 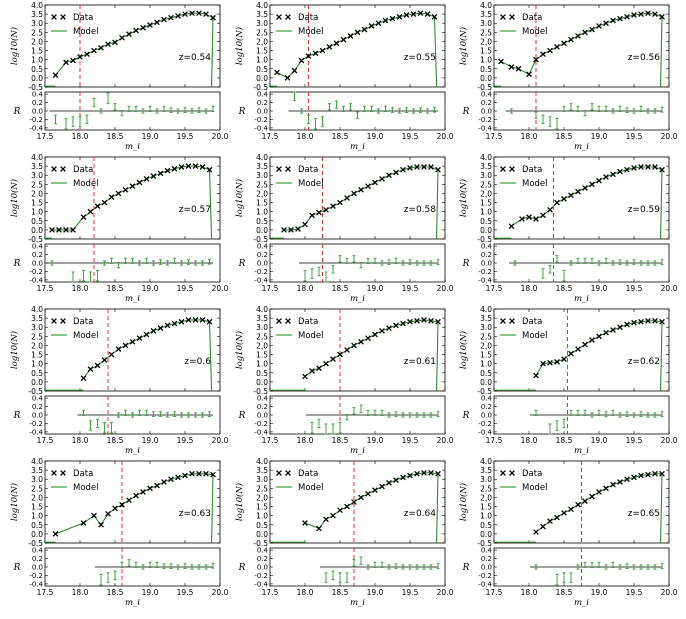 I want to click on main-axes-frame, so click(x=581, y=46).